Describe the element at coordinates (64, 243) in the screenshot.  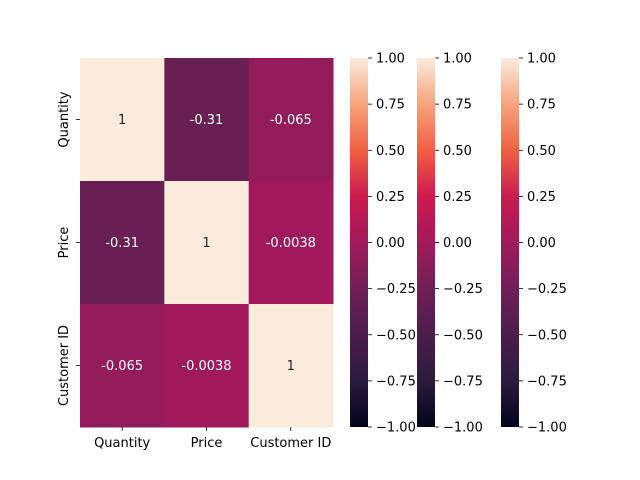
I see `y-tick-label: Price` at that location.